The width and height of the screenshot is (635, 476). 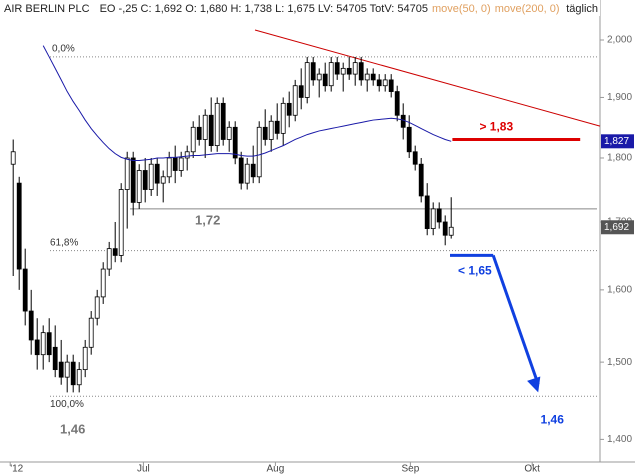 What do you see at coordinates (475, 271) in the screenshot?
I see `support-label: < 1,65` at bounding box center [475, 271].